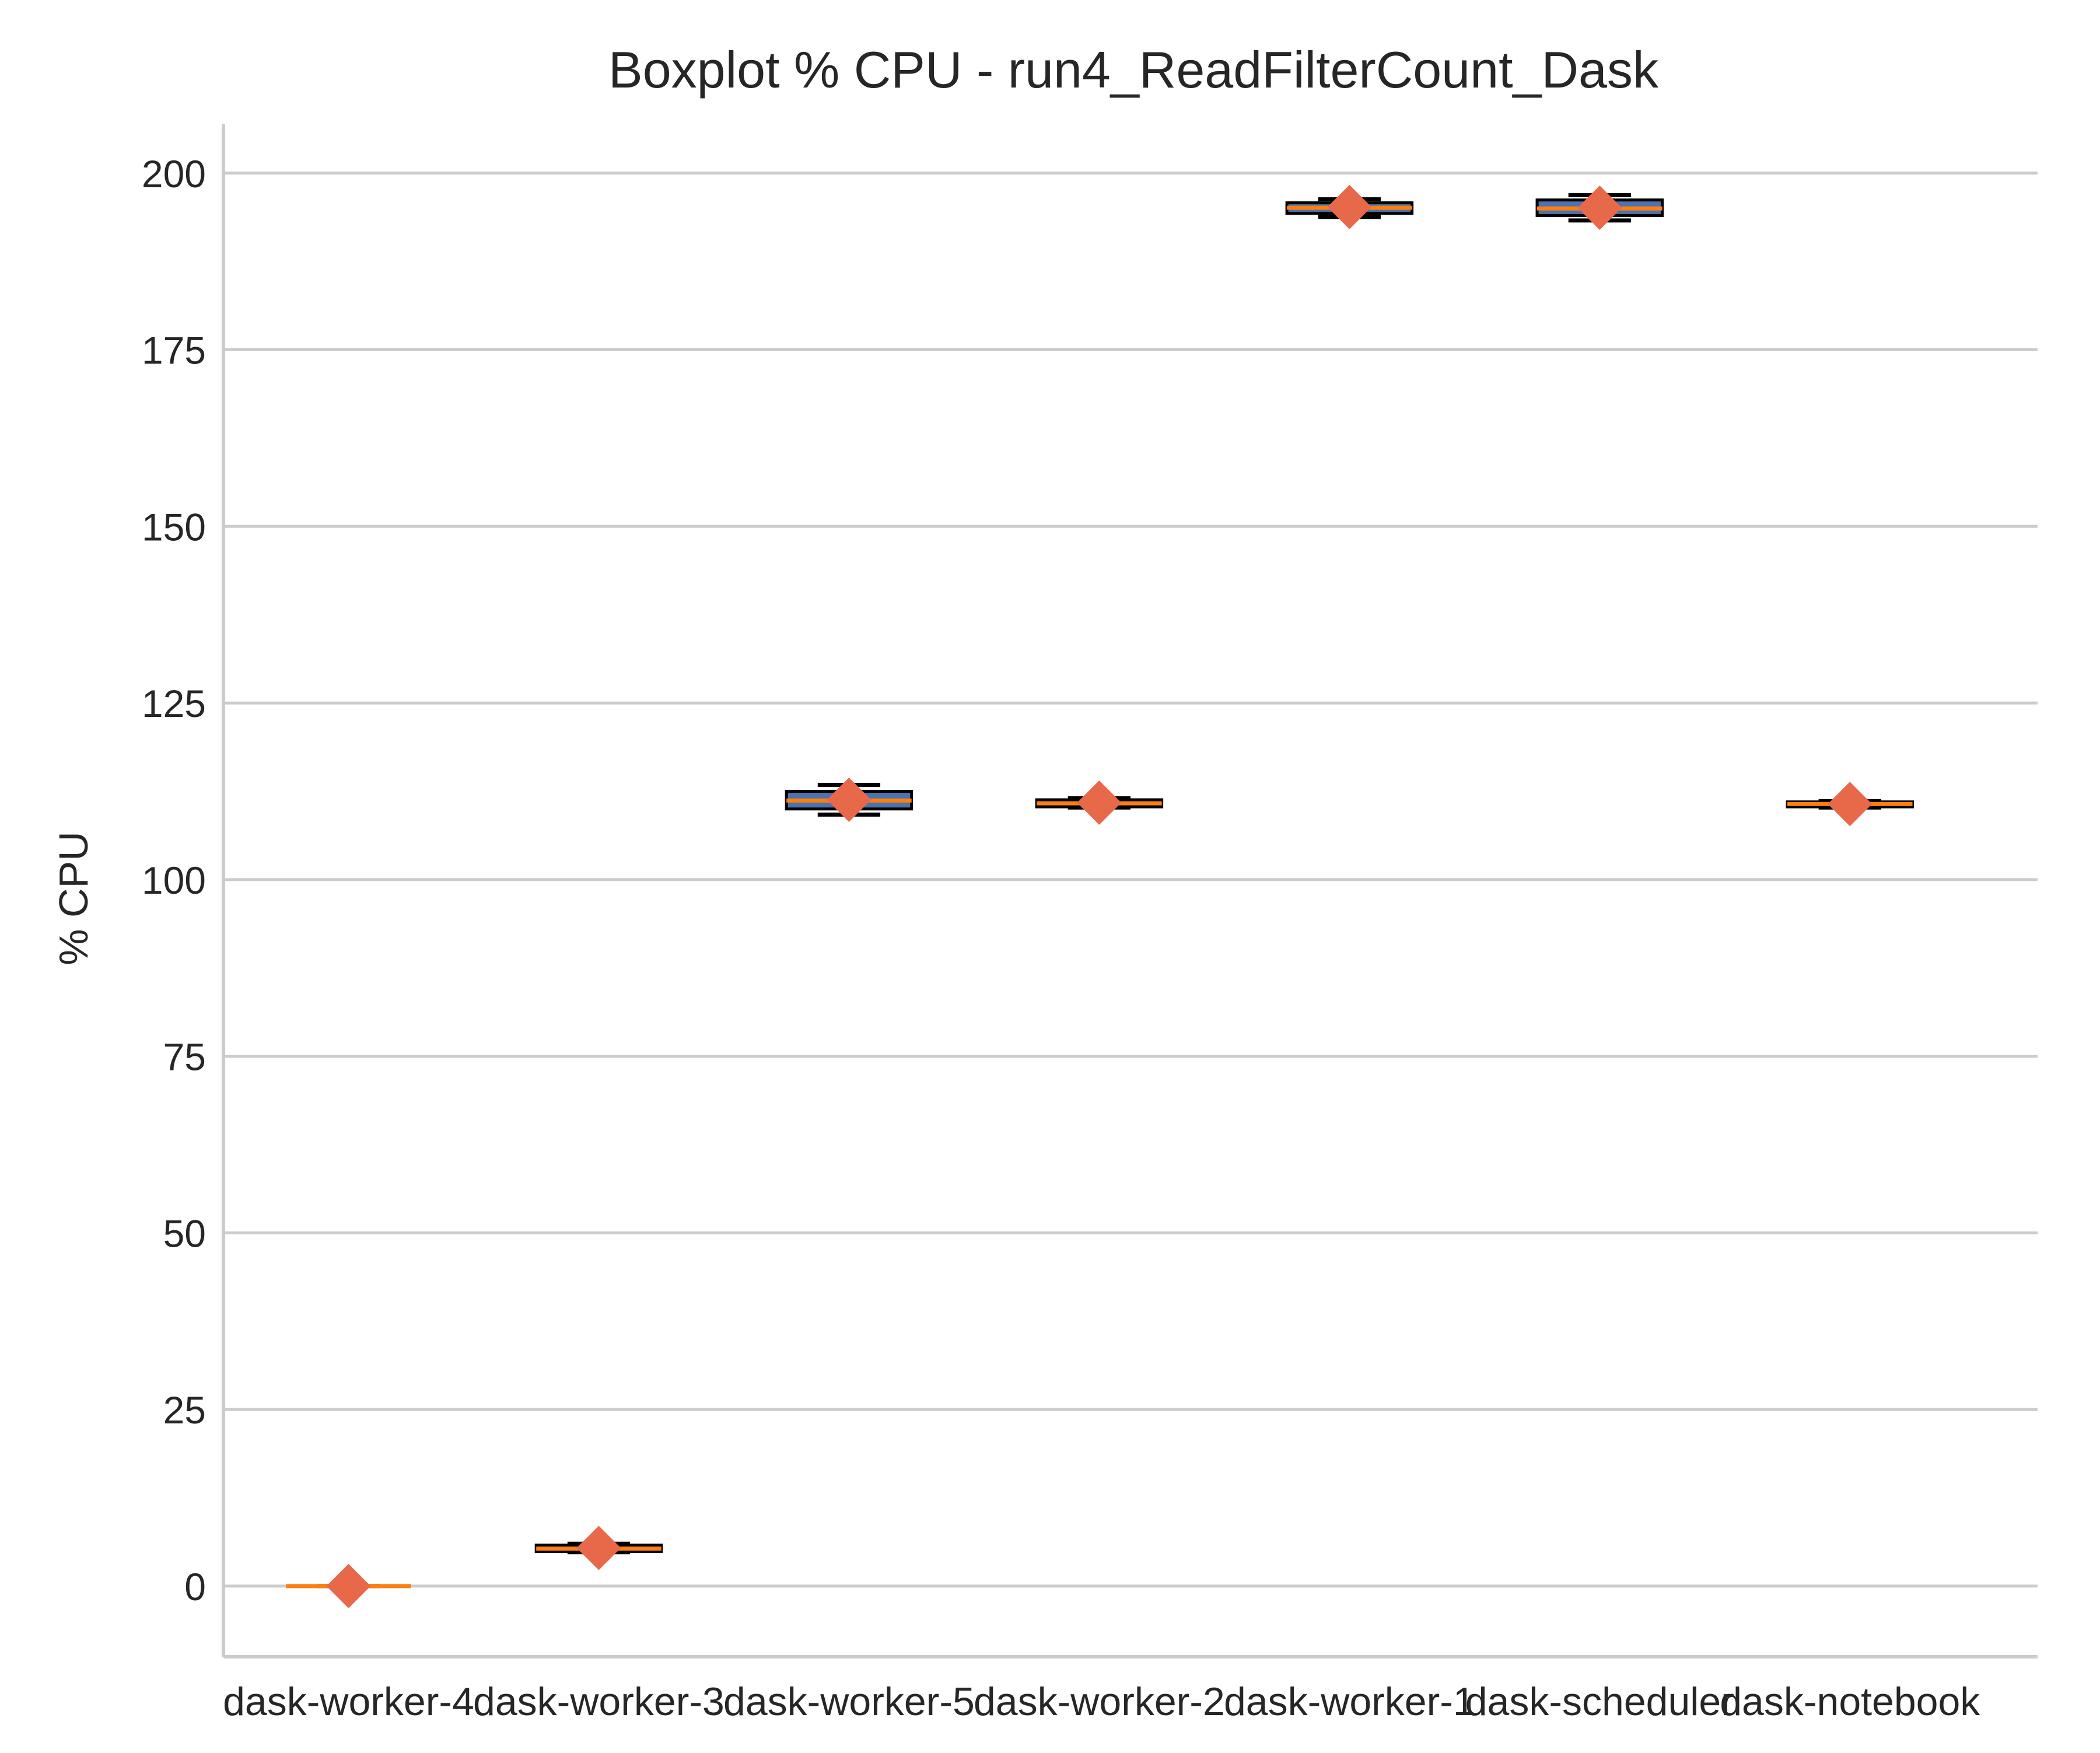  I want to click on x-tick-label: dask-worker-4, so click(349, 1701).